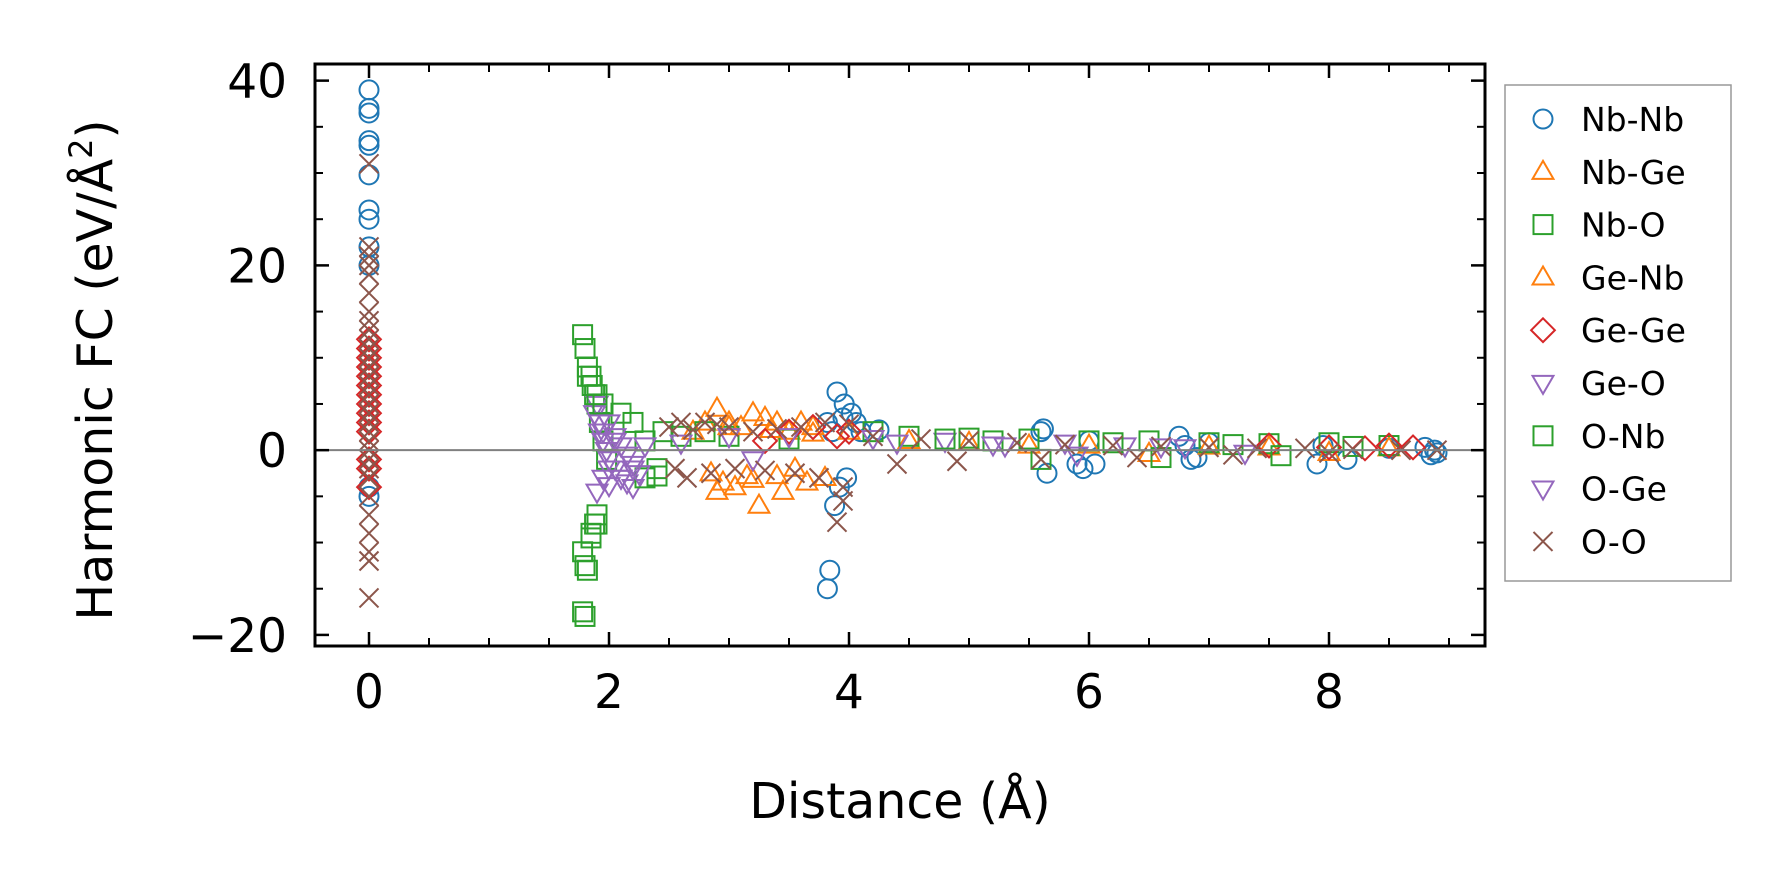 Image resolution: width=1778 pixels, height=887 pixels. What do you see at coordinates (237, 636) in the screenshot?
I see `y-tick-label: −20` at bounding box center [237, 636].